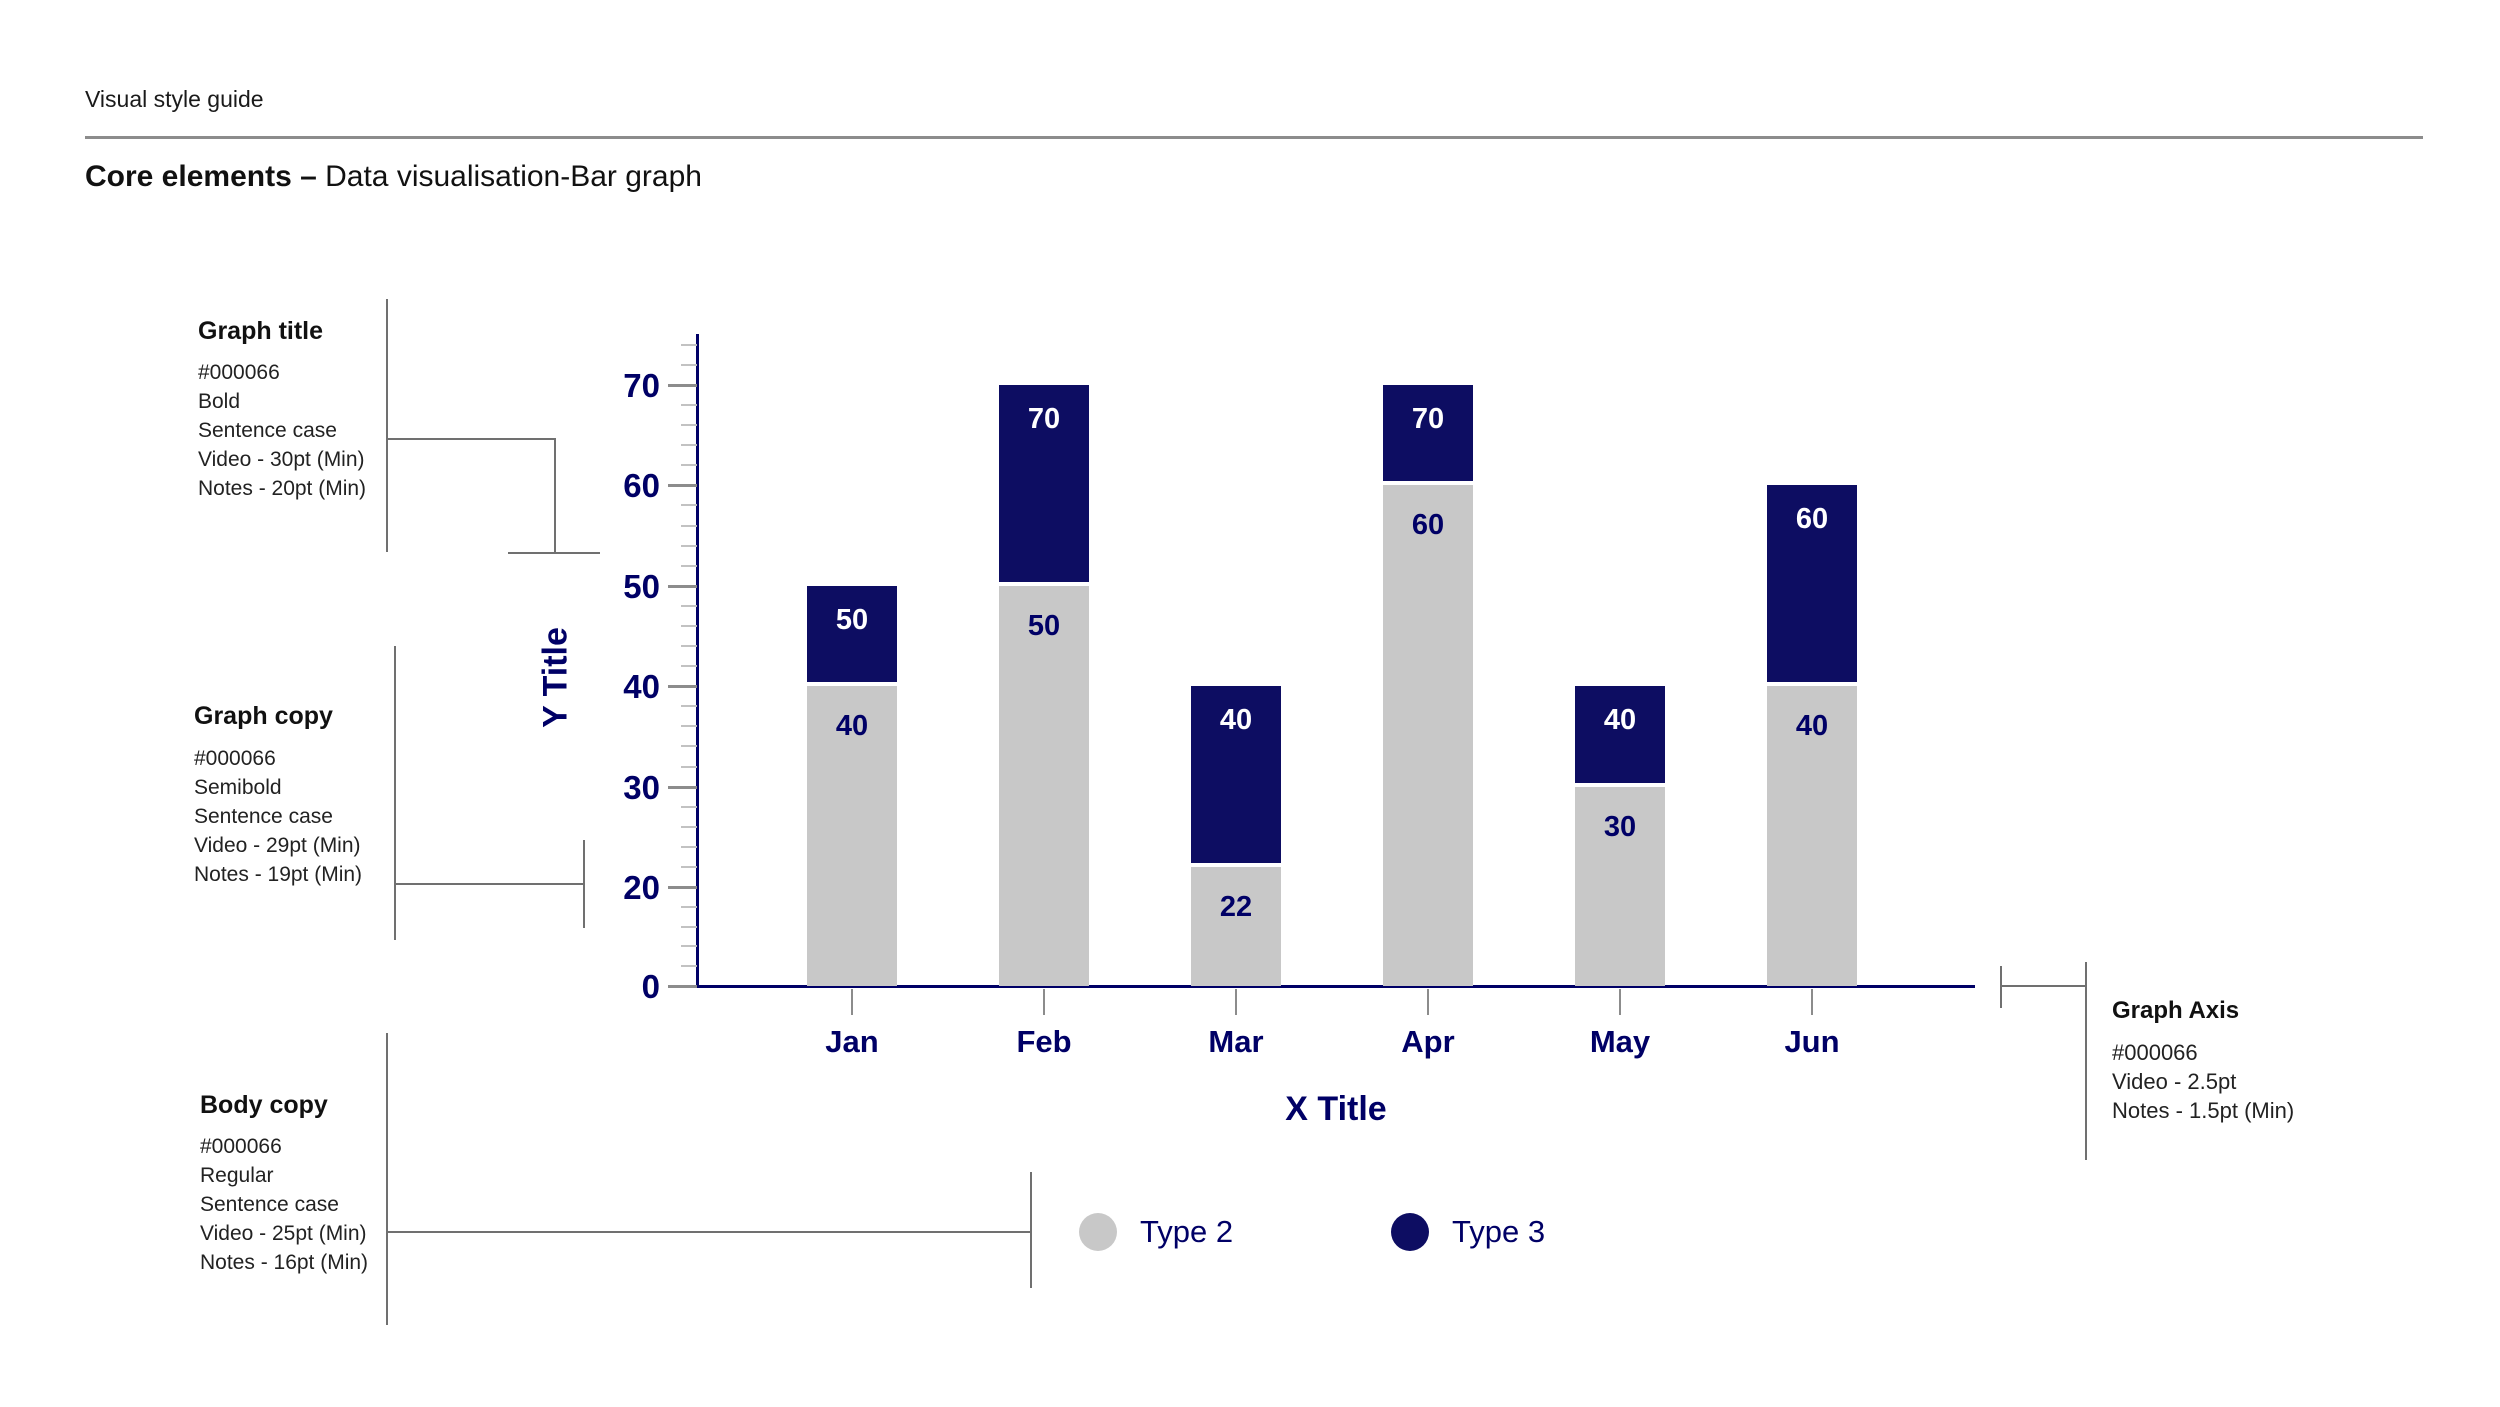 This screenshot has width=2500, height=1407. Describe the element at coordinates (1044, 1041) in the screenshot. I see `x-tick-label: Feb` at that location.